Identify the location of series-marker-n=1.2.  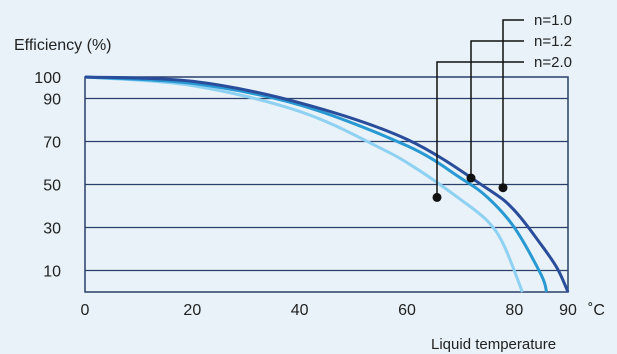
(471, 178).